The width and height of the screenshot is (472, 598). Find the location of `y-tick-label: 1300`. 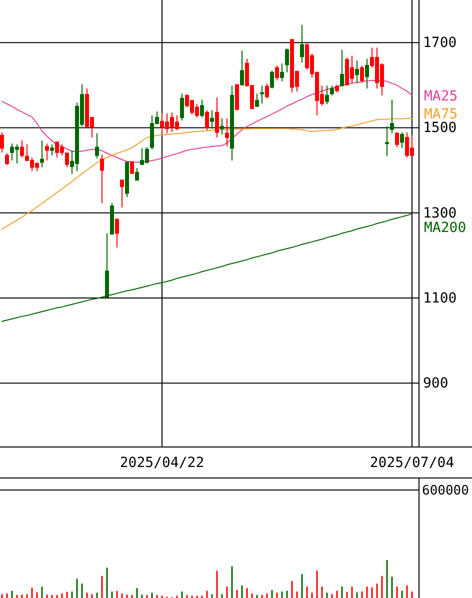

y-tick-label: 1300 is located at coordinates (440, 213).